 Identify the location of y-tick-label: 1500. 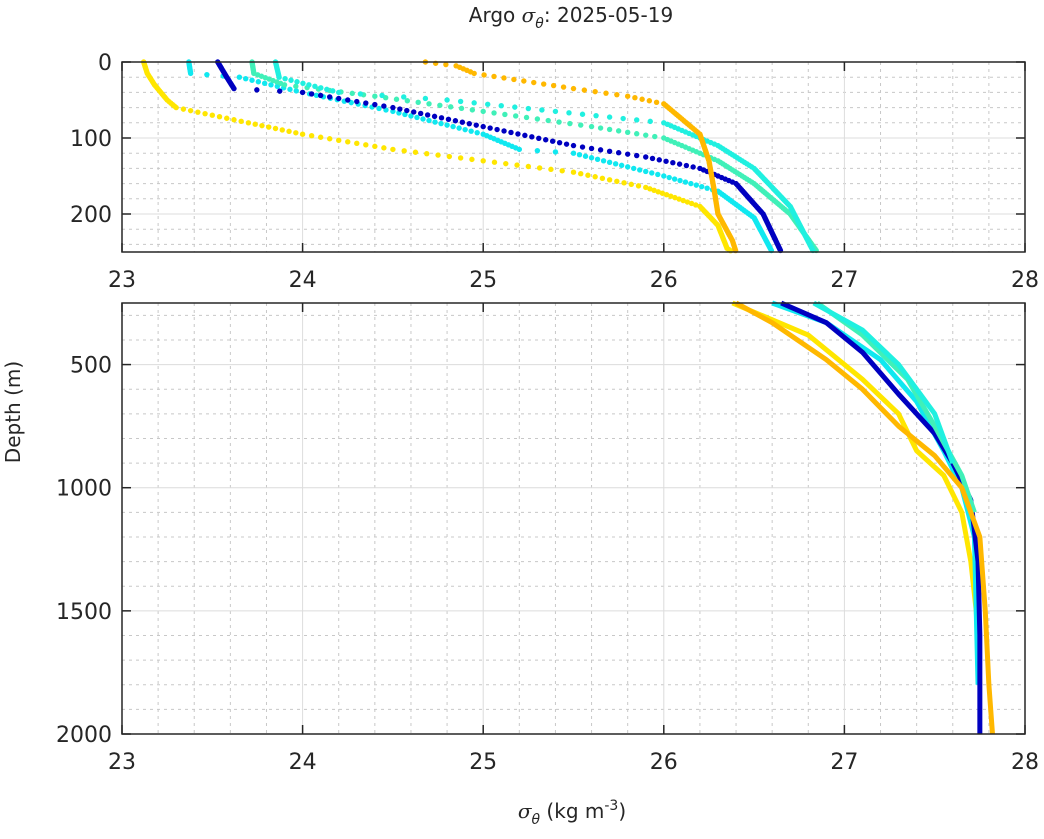
(84, 612).